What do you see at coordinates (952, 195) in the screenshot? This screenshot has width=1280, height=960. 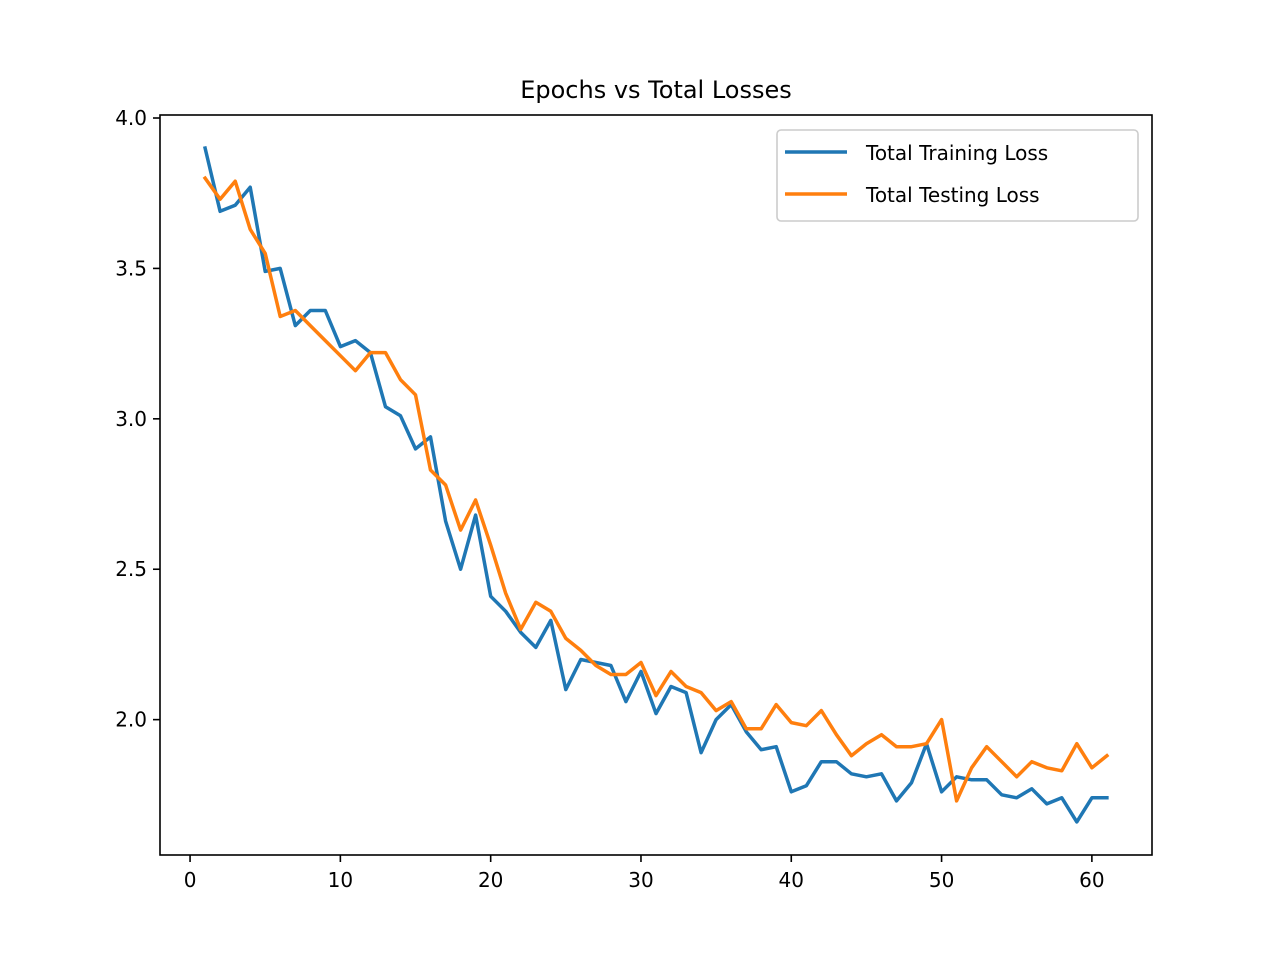 I see `legend-label-testing: Total Testing Loss` at bounding box center [952, 195].